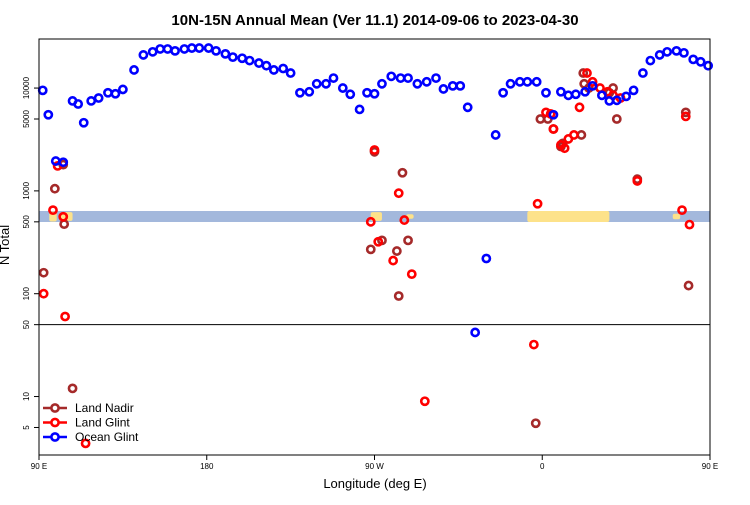 Image resolution: width=750 pixels, height=505 pixels. Describe the element at coordinates (26, 222) in the screenshot. I see `y-tick-label: 500` at that location.